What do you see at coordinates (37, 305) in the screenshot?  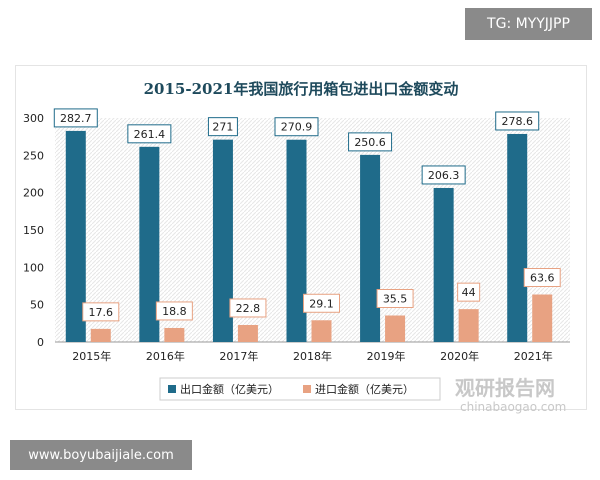 I see `y-tick-label: 50` at bounding box center [37, 305].